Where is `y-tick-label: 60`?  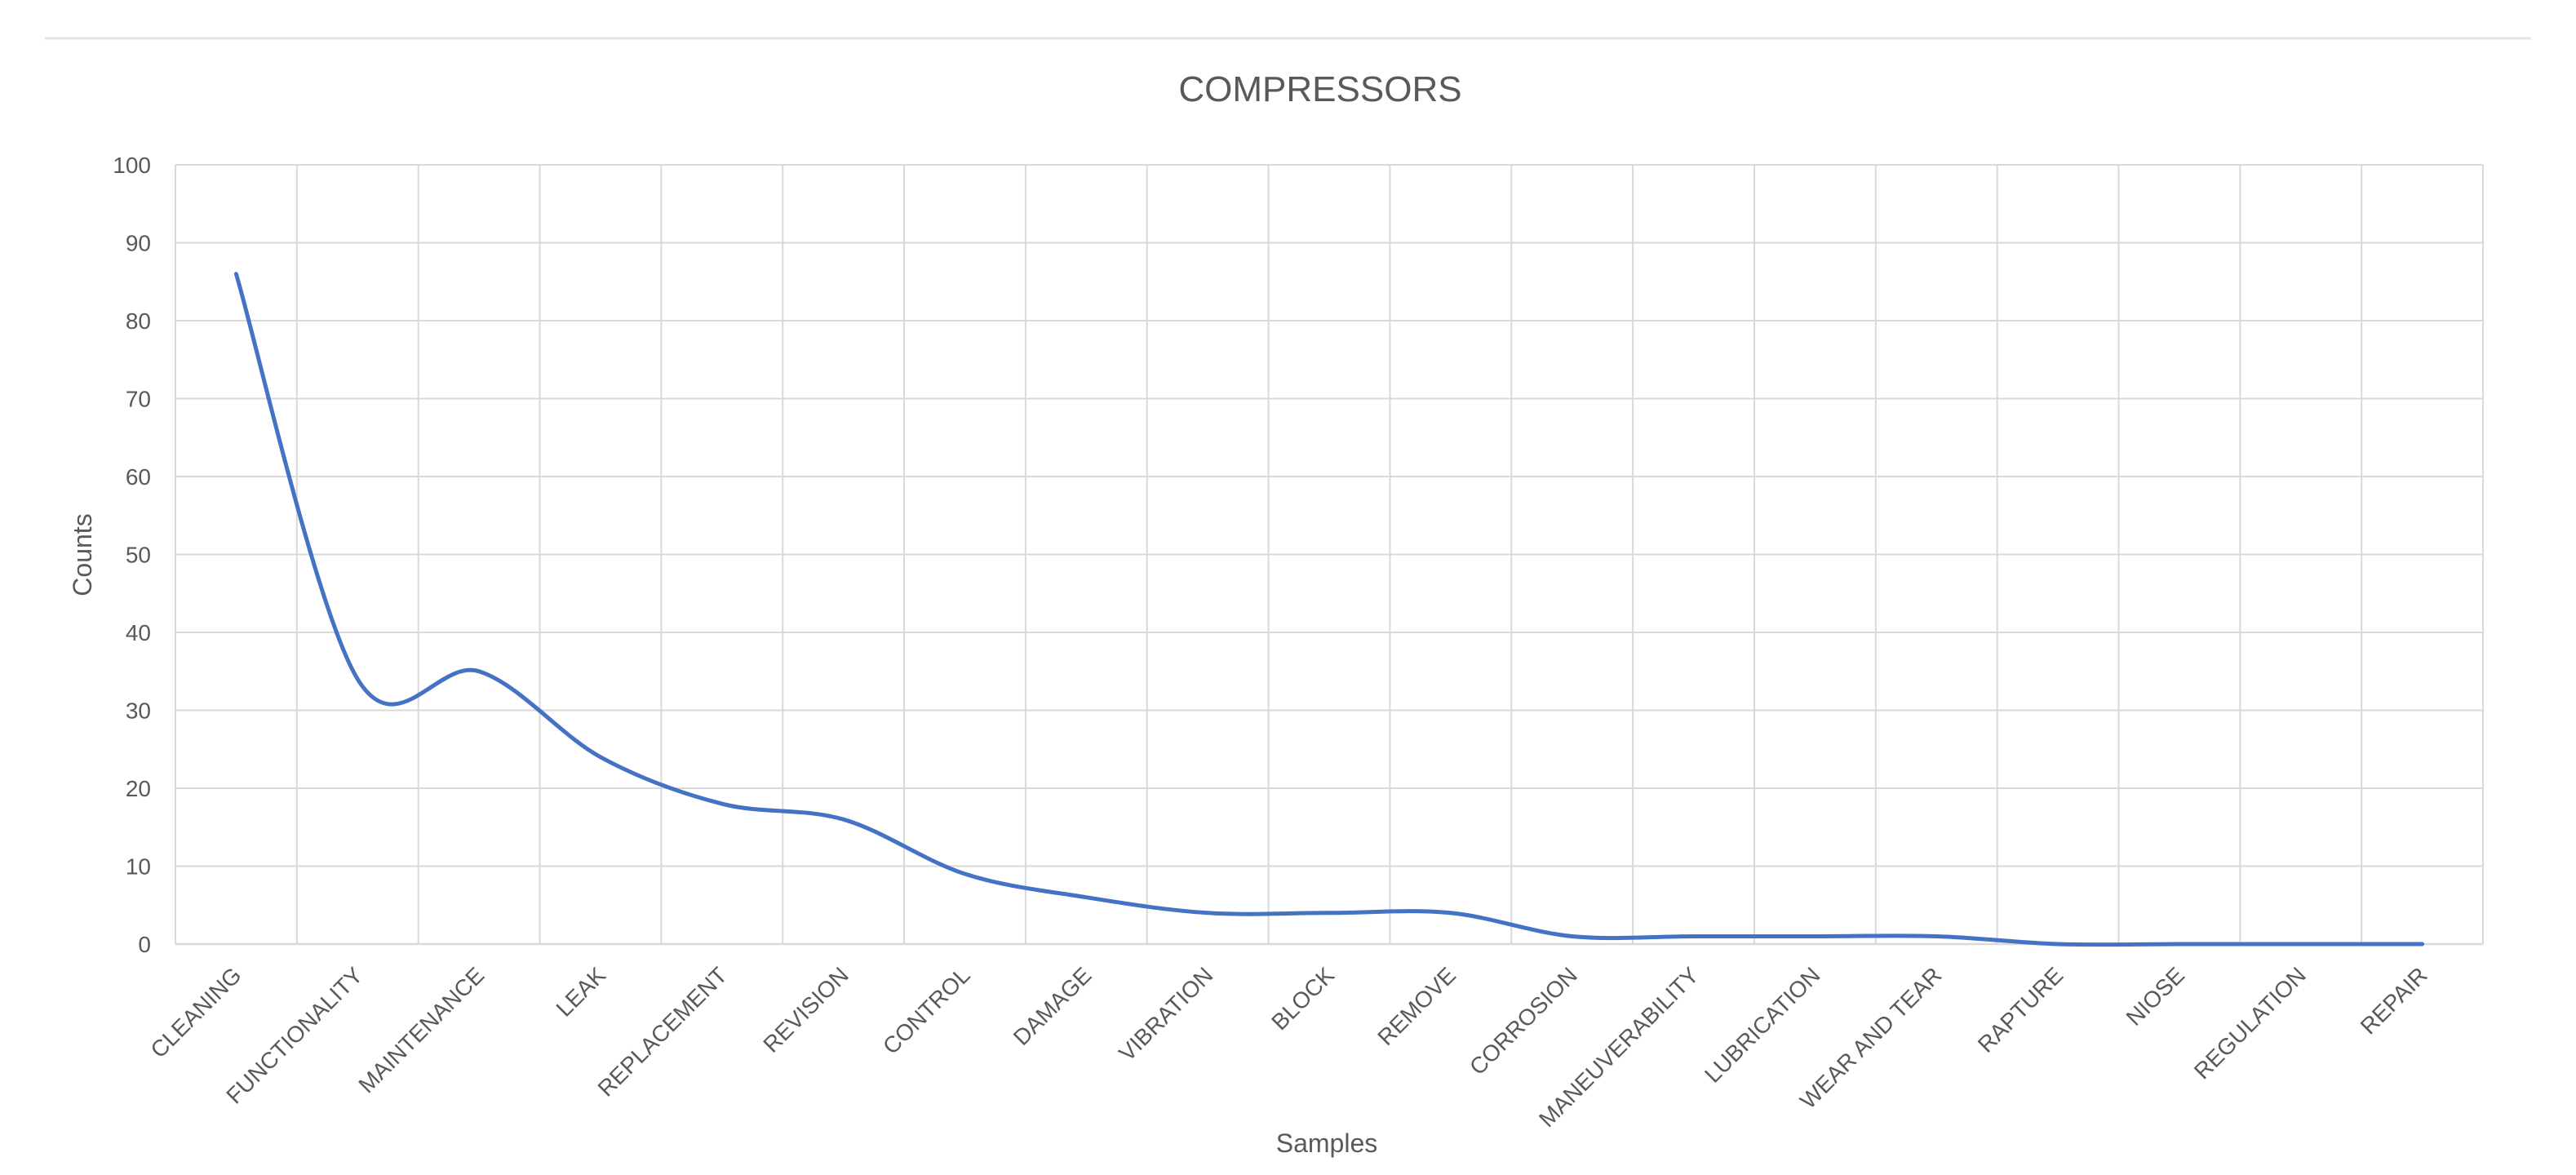 y-tick-label: 60 is located at coordinates (138, 477).